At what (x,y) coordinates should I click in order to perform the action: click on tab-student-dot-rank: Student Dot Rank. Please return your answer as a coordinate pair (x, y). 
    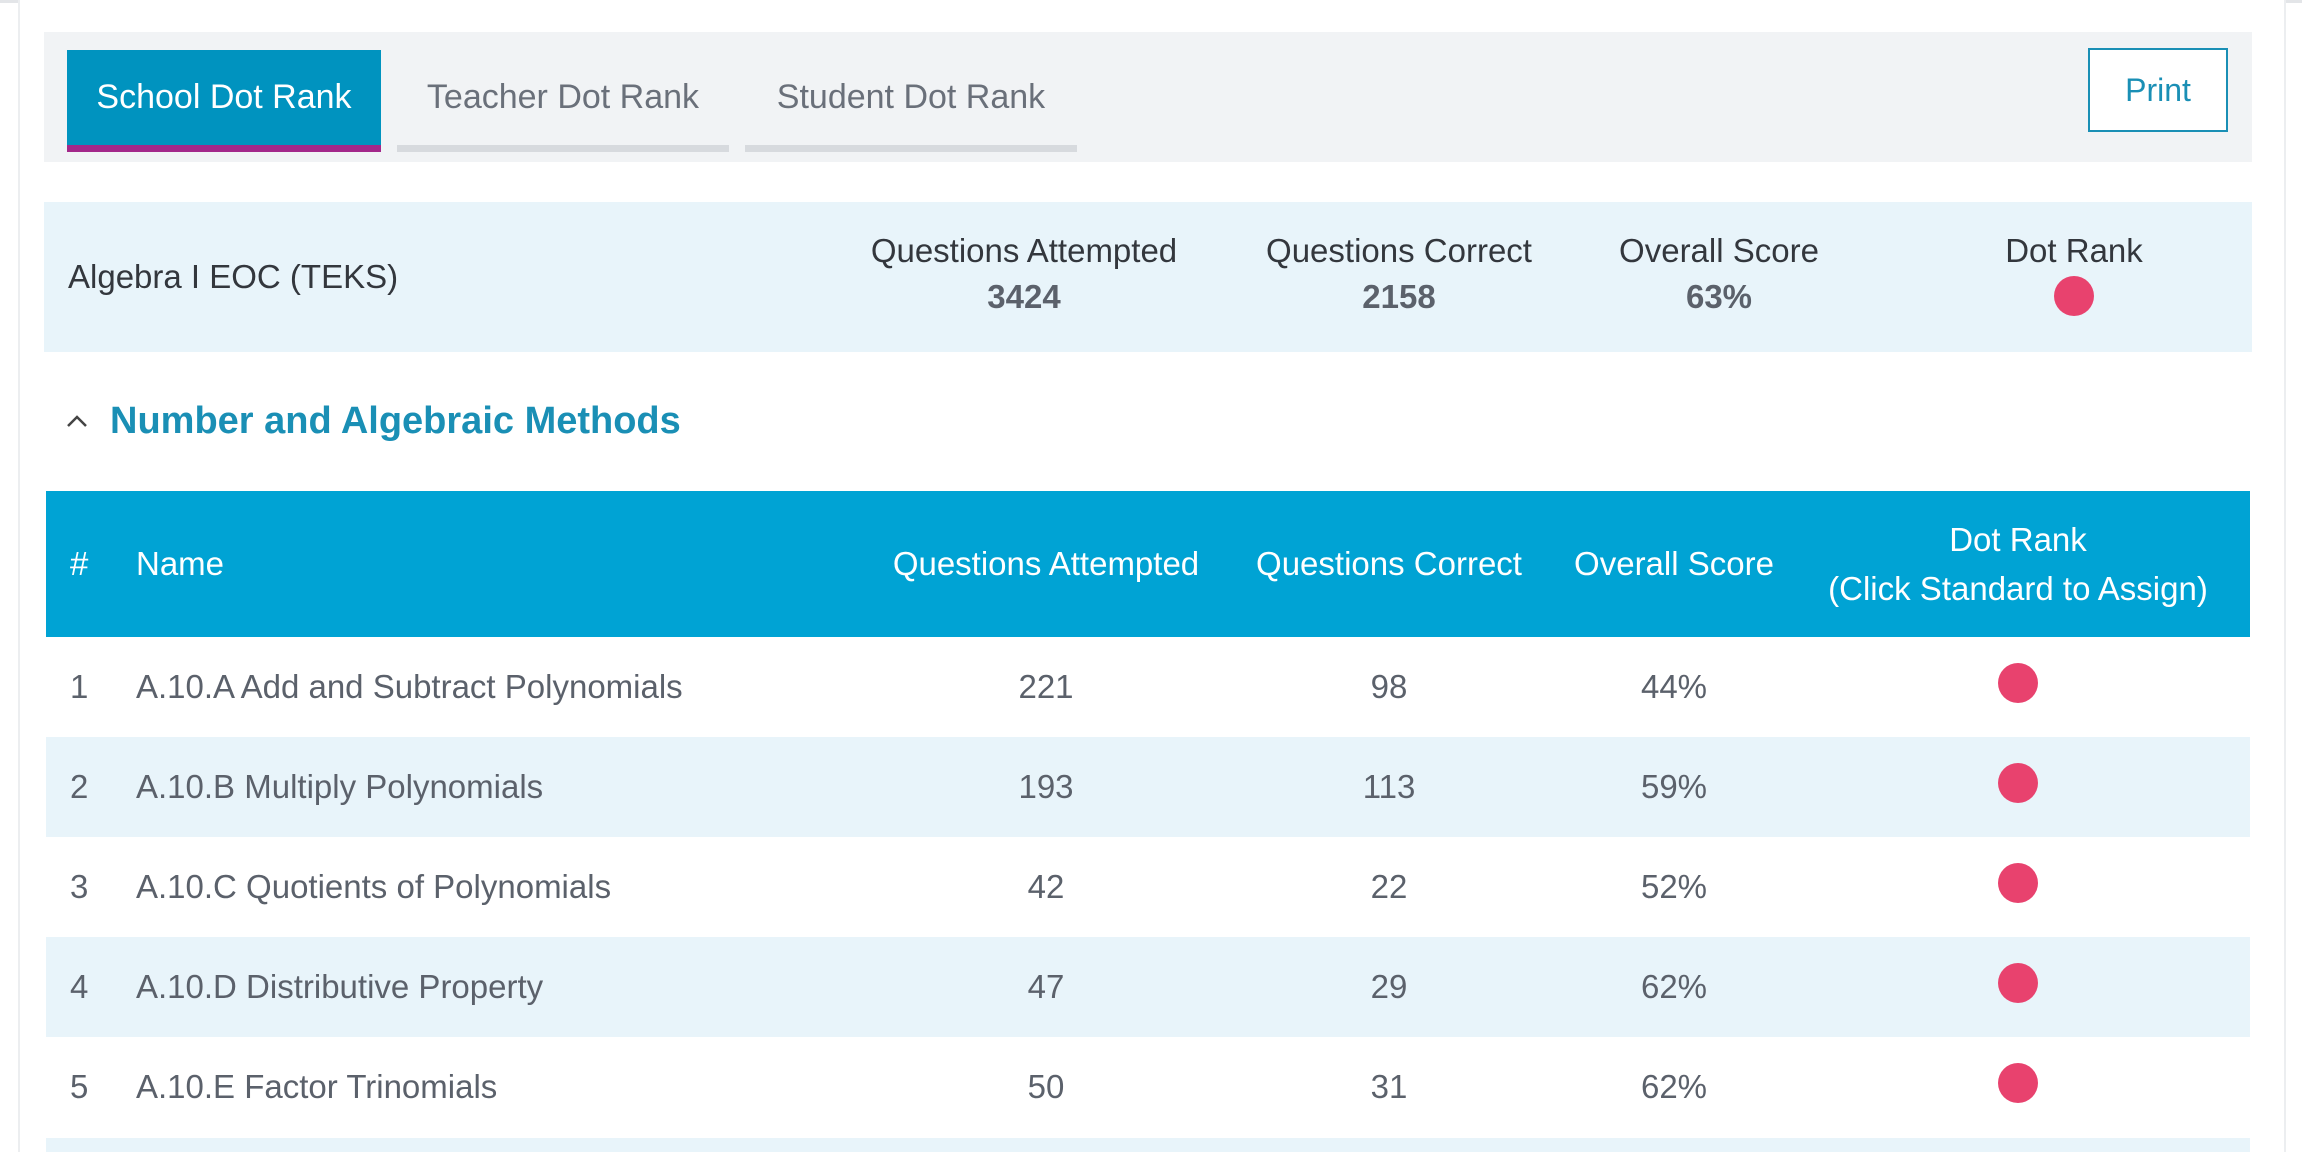
    Looking at the image, I should click on (911, 101).